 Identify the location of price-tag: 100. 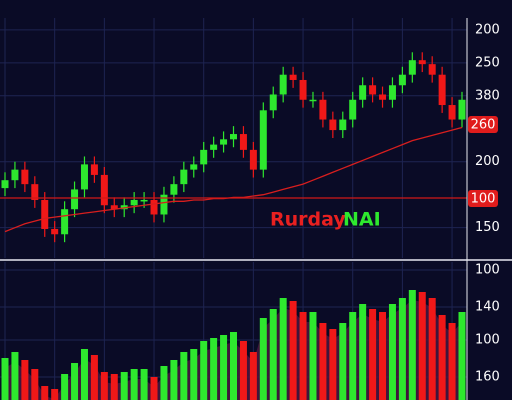
(483, 199).